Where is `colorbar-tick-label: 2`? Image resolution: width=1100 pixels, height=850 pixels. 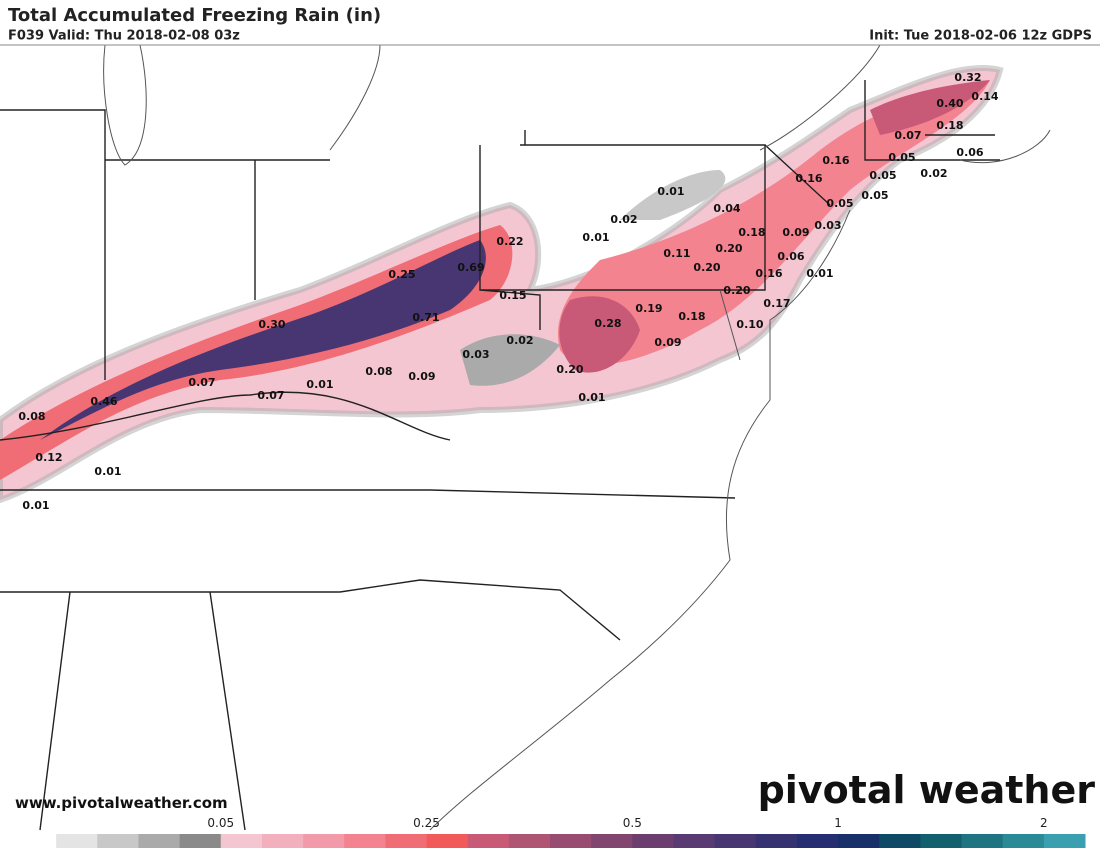
colorbar-tick-label: 2 is located at coordinates (1044, 823).